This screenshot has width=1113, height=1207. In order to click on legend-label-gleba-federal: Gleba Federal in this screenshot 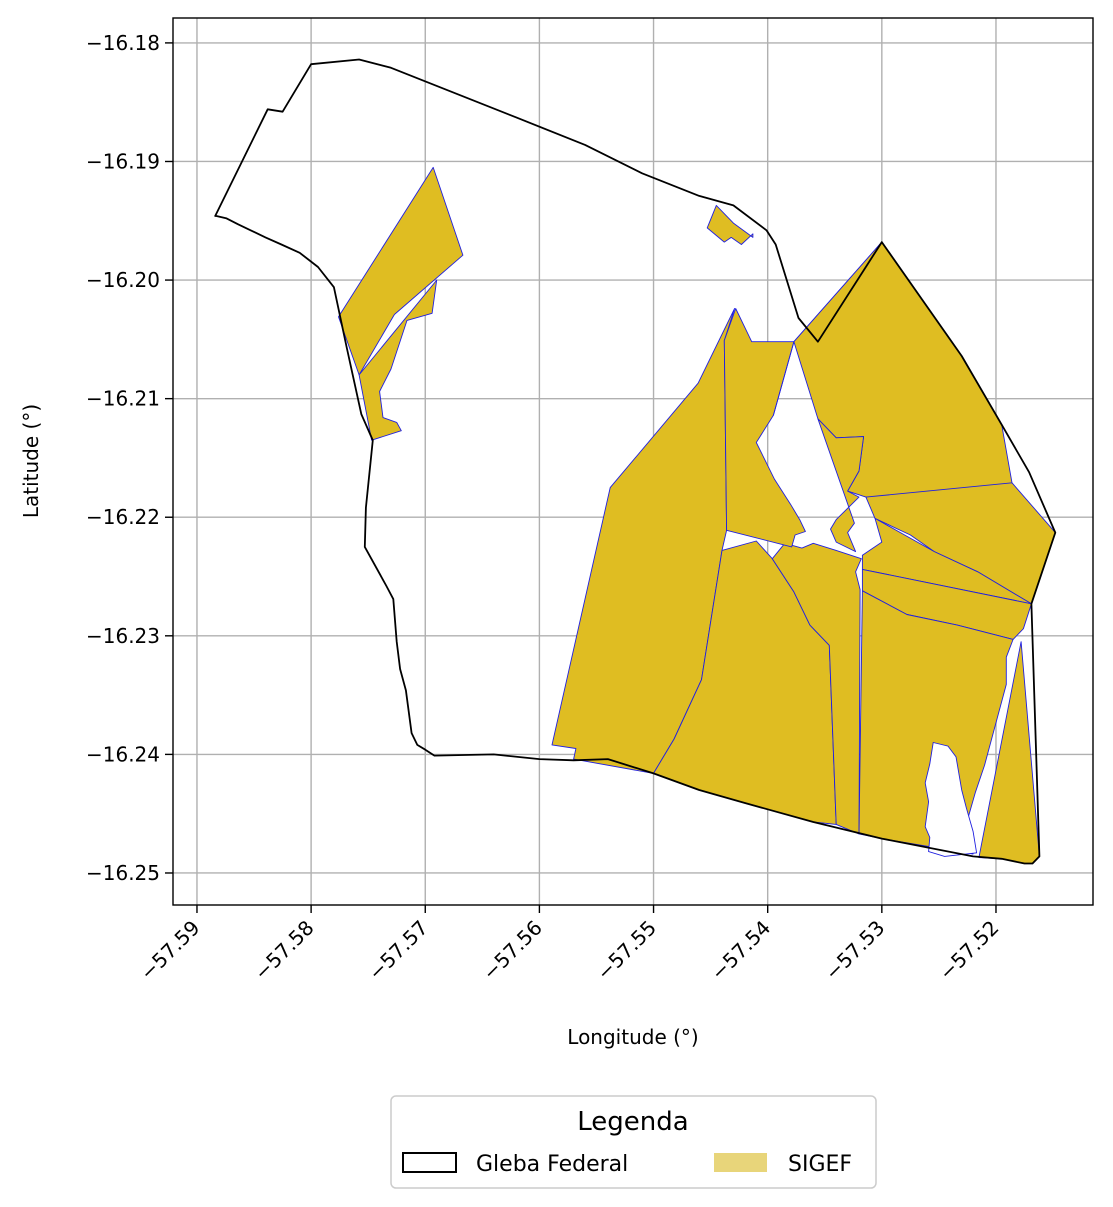, I will do `click(552, 1164)`.